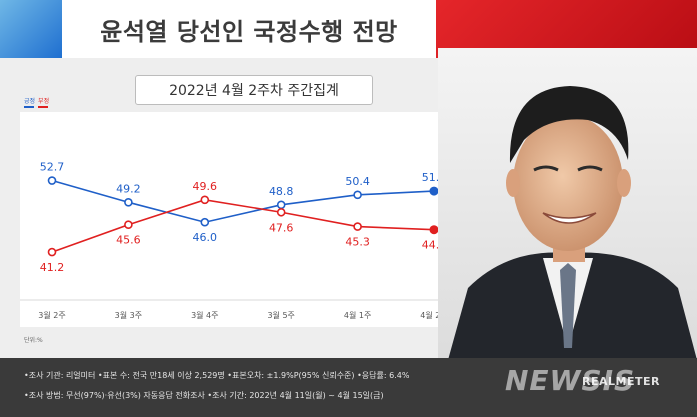 The image size is (697, 417). I want to click on legend-item-positive: 긍정, so click(29, 102).